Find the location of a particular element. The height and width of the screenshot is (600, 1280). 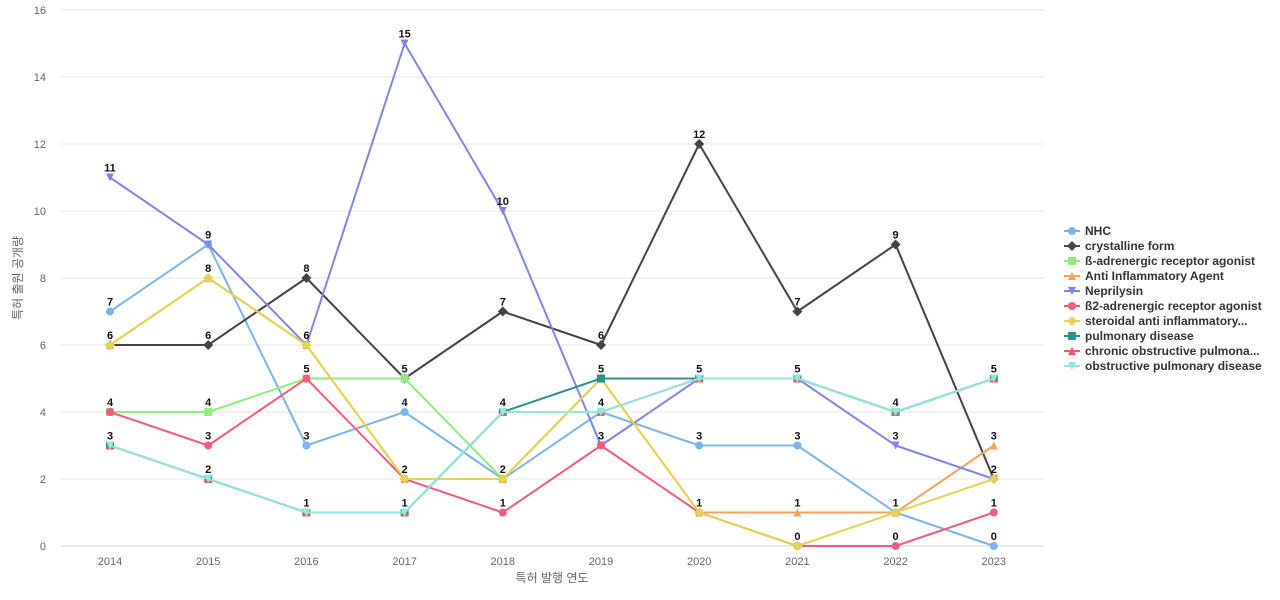

legend-label: Anti Inflammatory Agent is located at coordinates (1154, 276).